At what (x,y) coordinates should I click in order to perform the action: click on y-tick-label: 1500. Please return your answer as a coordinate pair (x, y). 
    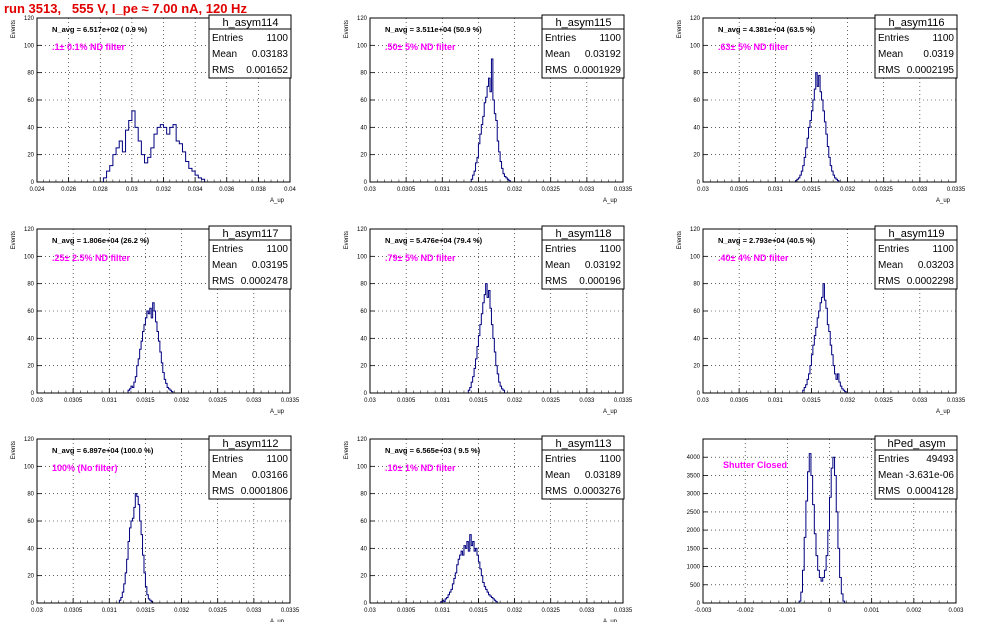
    Looking at the image, I should click on (694, 549).